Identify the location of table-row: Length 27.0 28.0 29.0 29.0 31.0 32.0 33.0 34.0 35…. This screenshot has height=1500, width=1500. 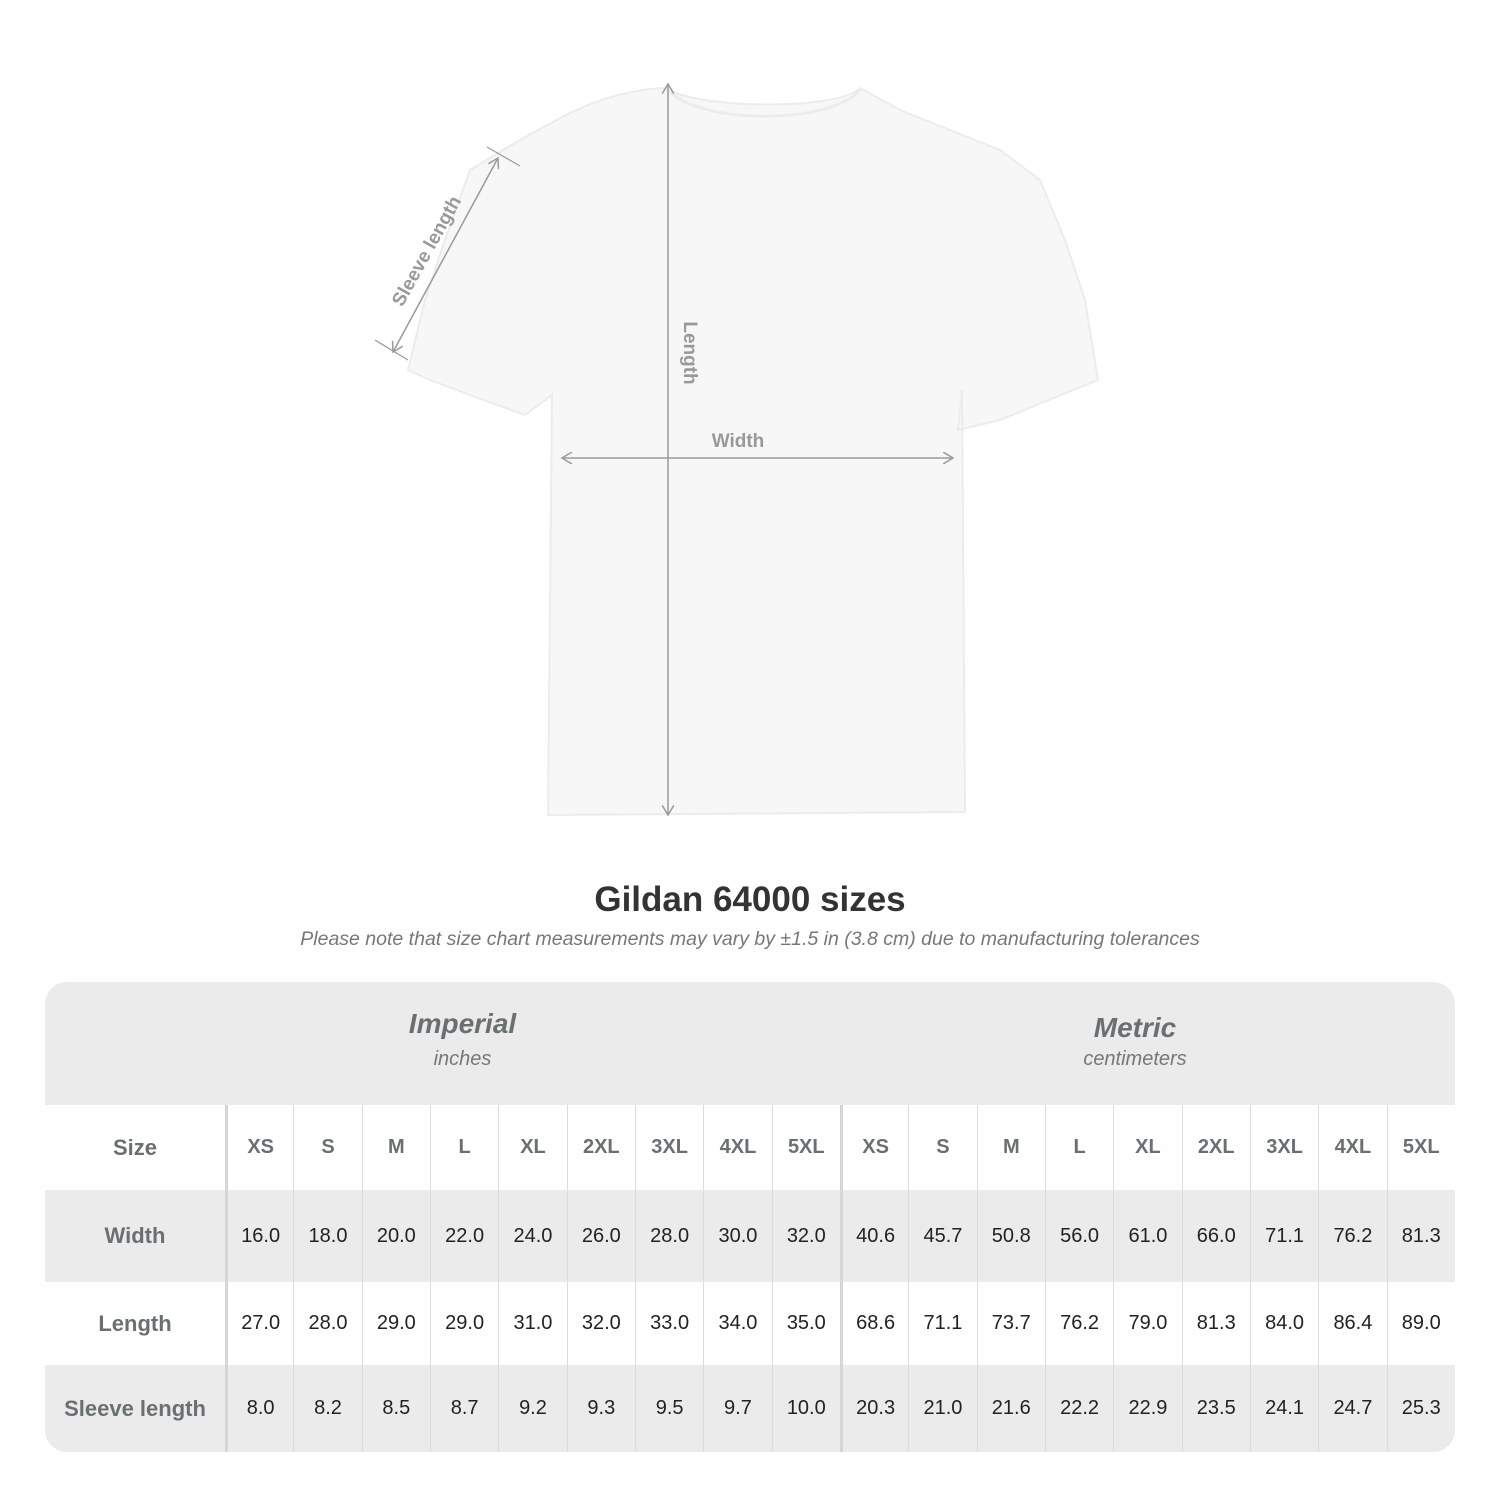
(750, 1323).